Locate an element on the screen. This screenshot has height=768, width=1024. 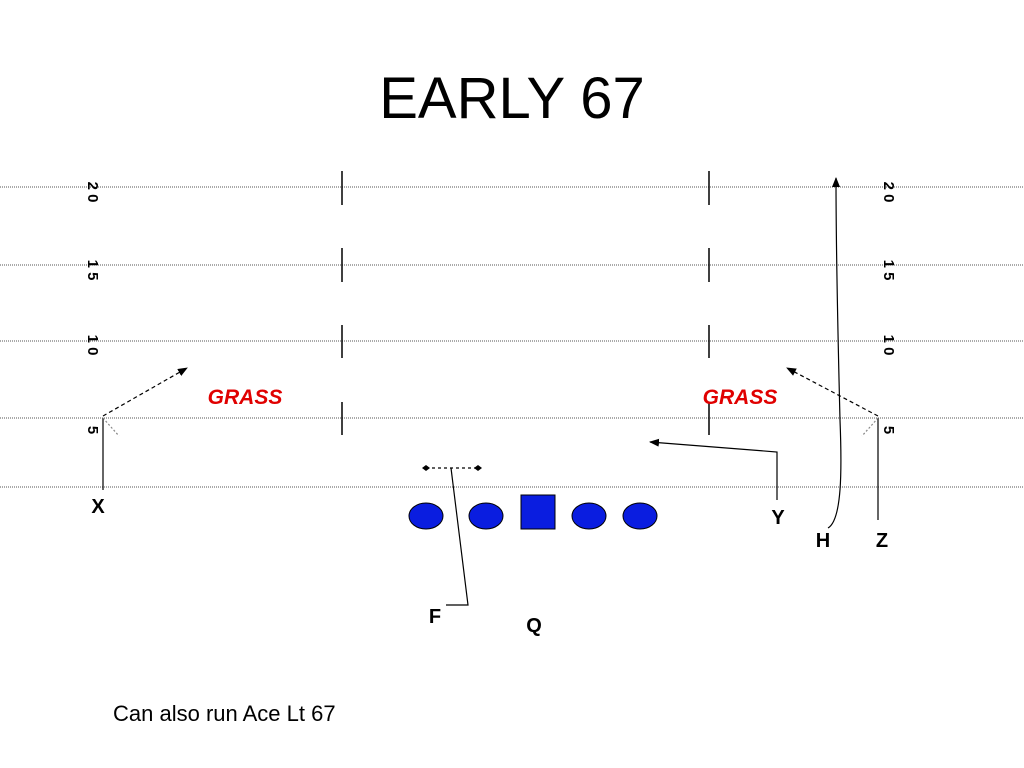
player-label: H is located at coordinates (823, 541).